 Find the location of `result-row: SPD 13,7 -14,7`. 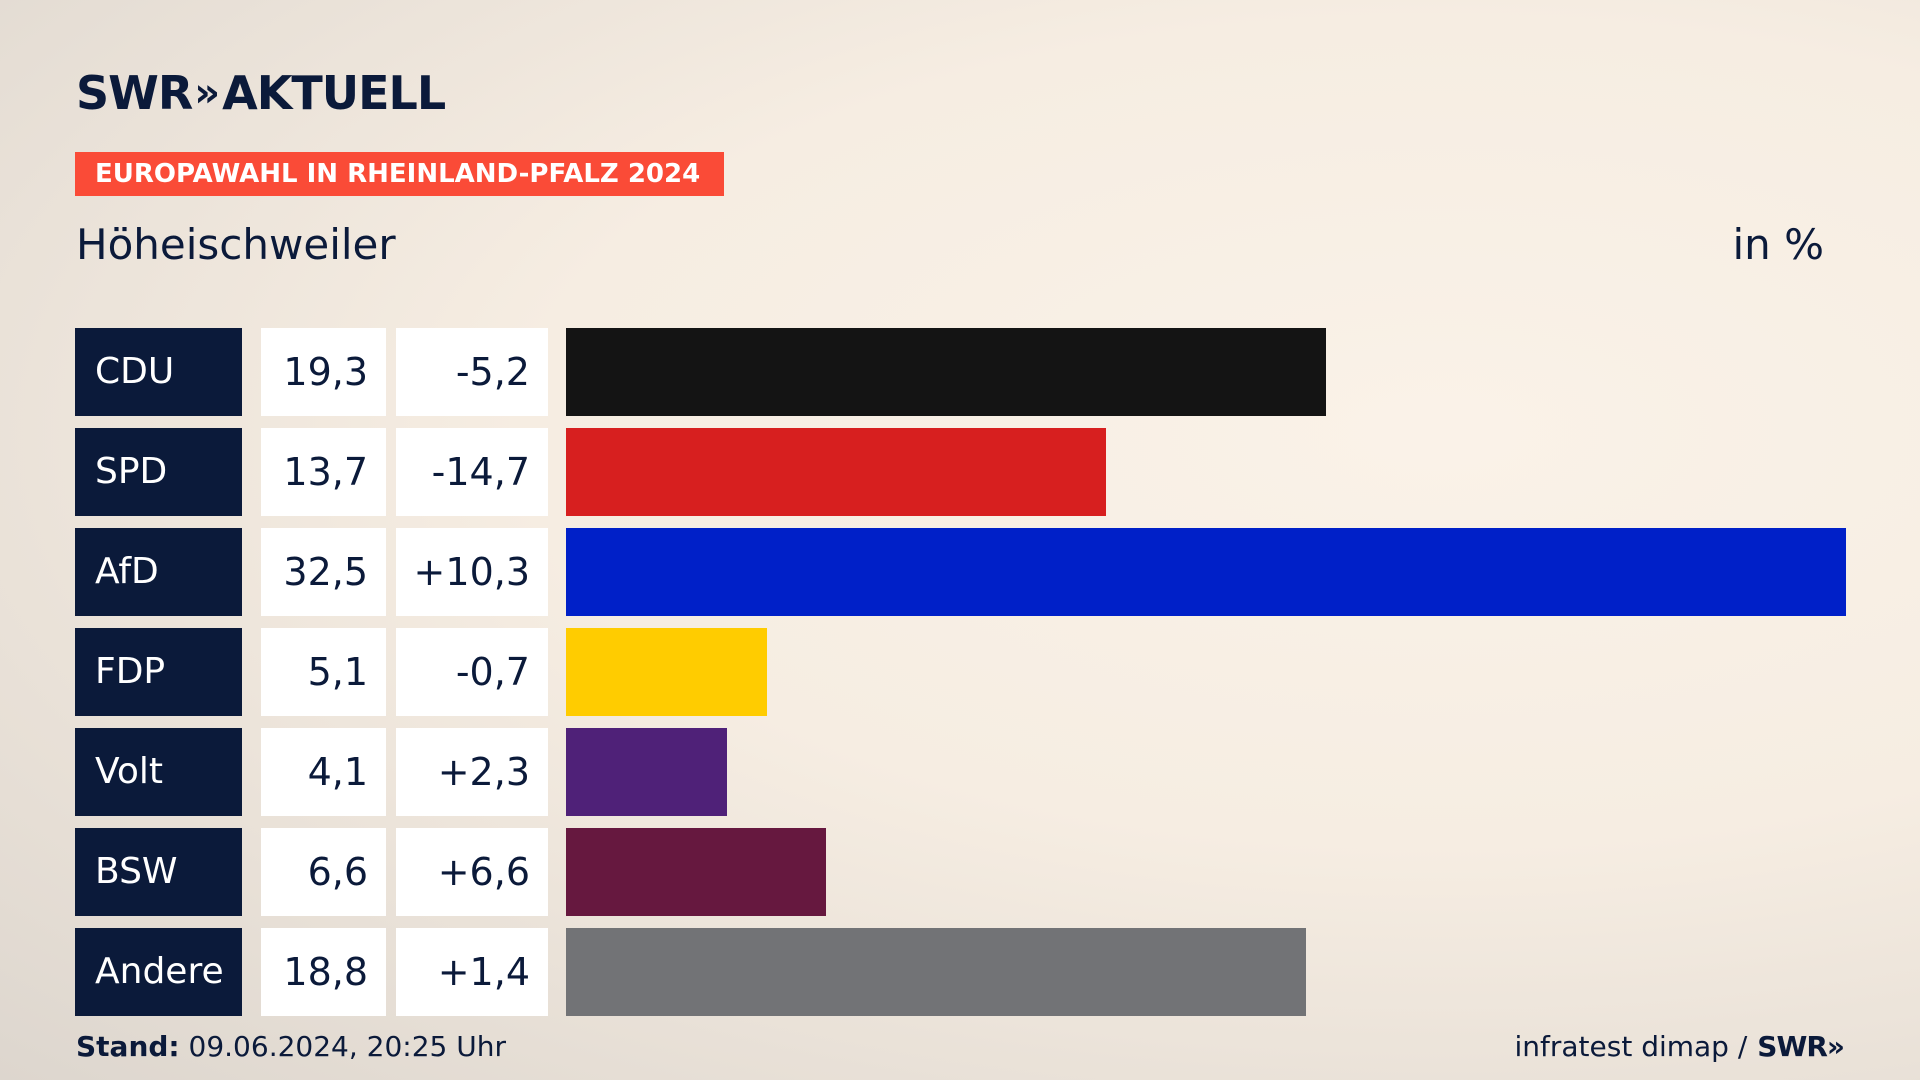

result-row: SPD 13,7 -14,7 is located at coordinates (960, 472).